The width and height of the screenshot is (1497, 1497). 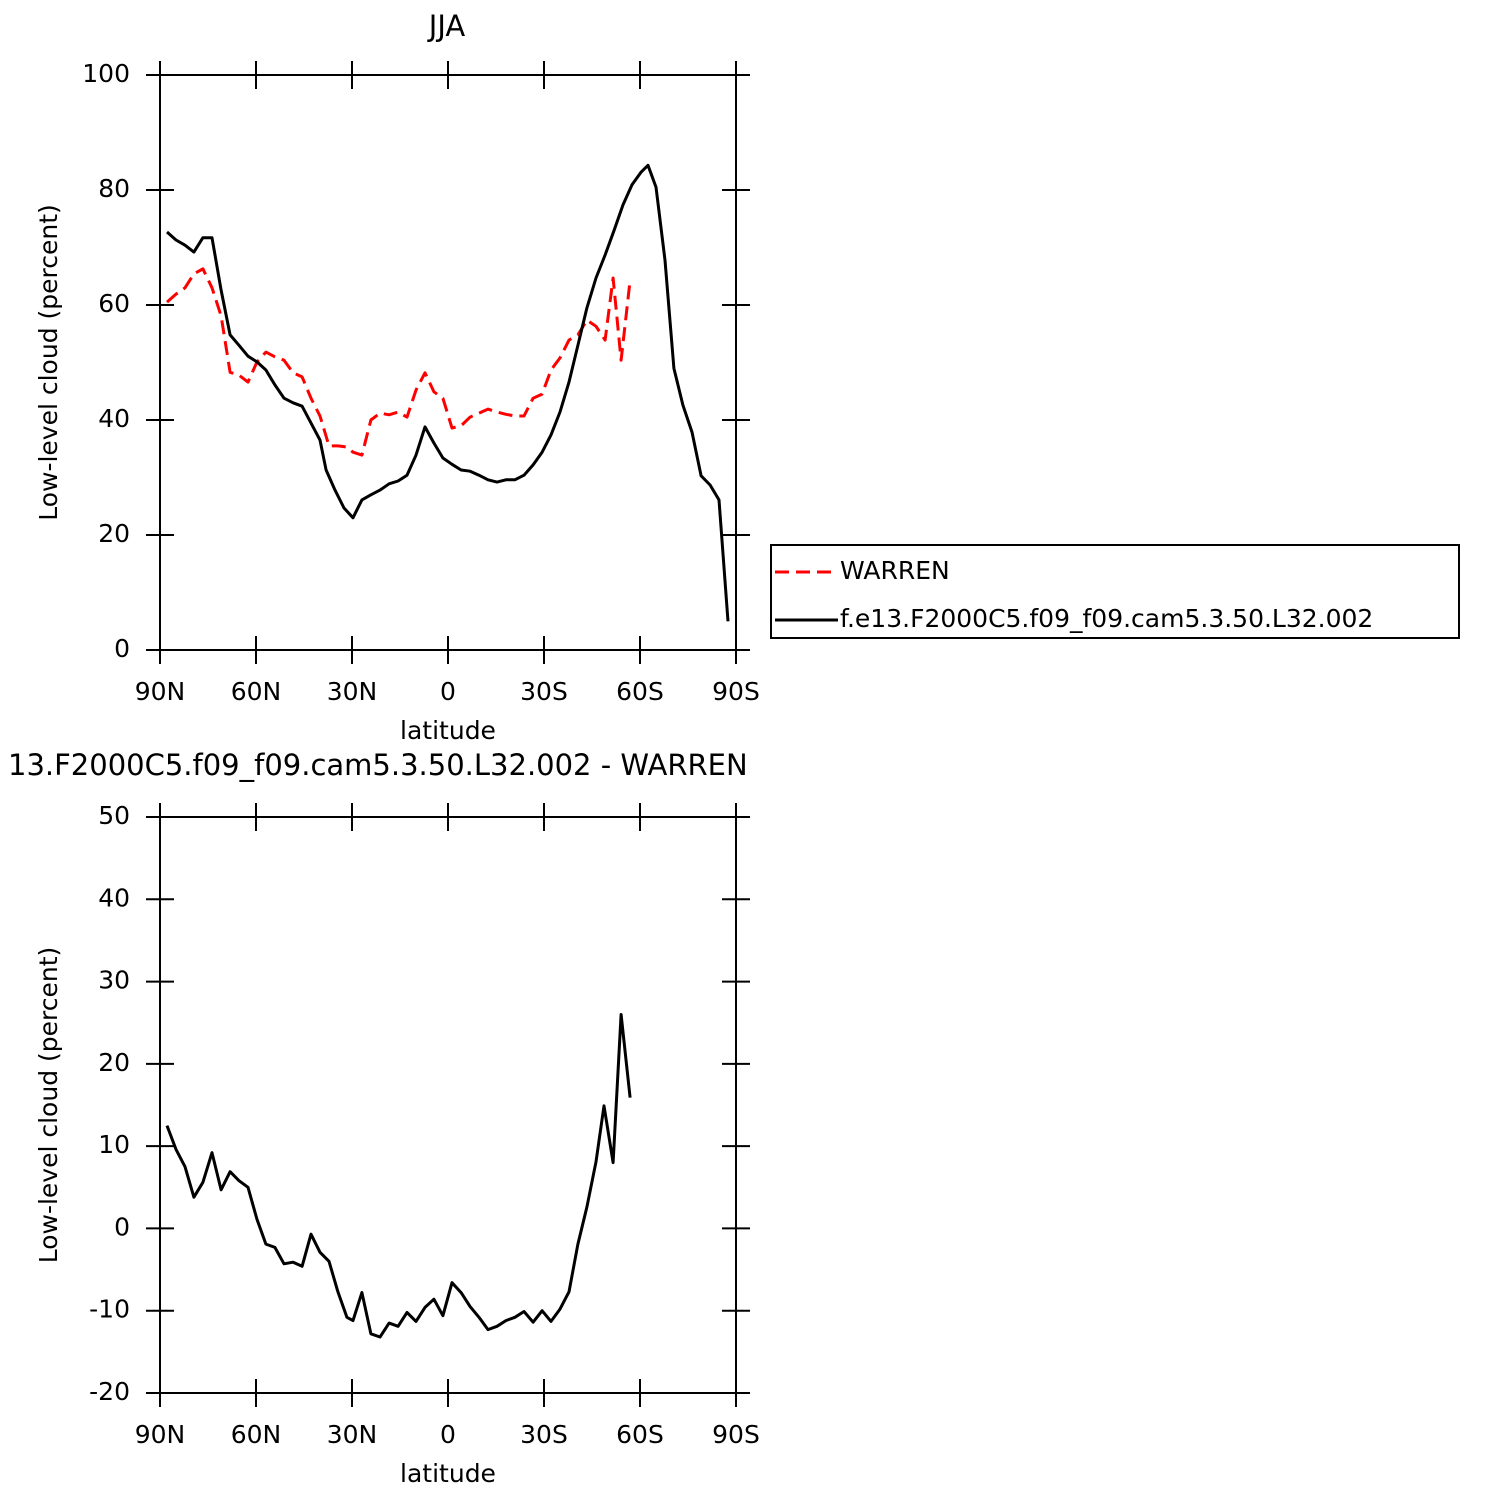 I want to click on y-tick-label: 80, so click(x=114, y=188).